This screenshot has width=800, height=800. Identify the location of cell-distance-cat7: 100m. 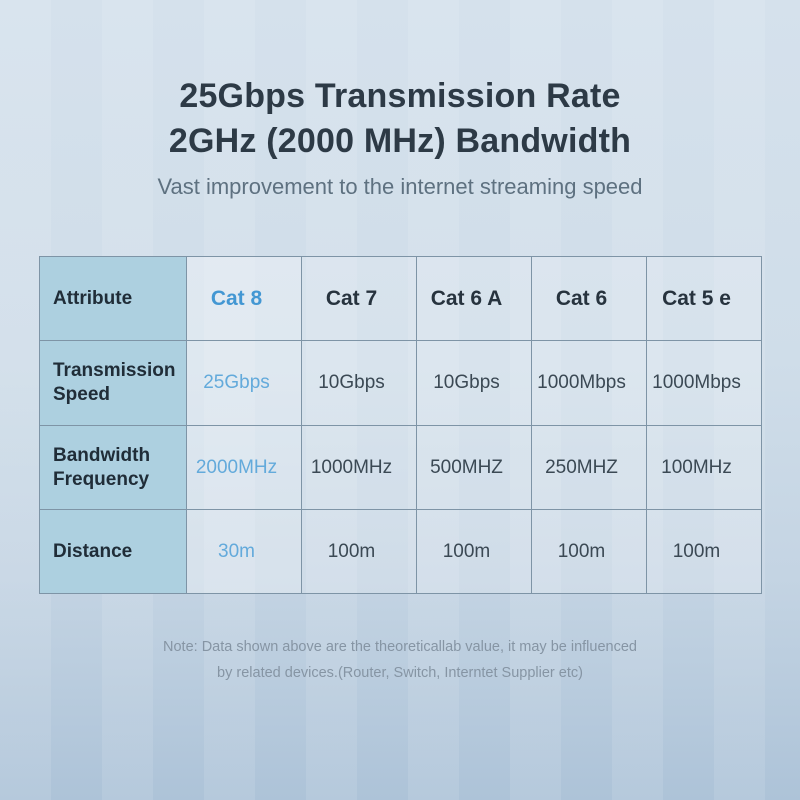
(359, 551).